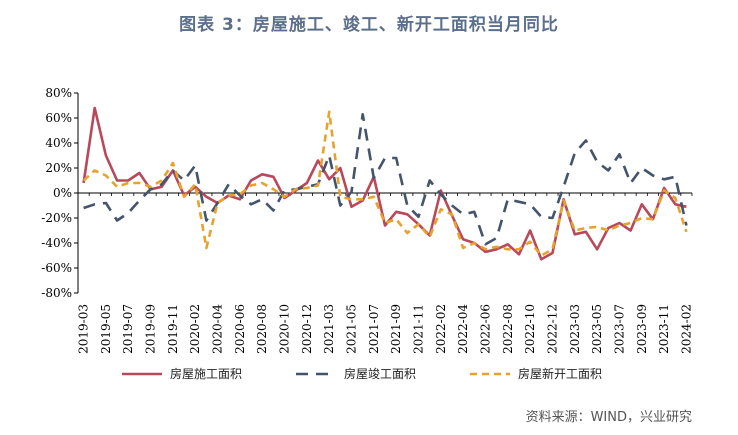 The width and height of the screenshot is (738, 435). What do you see at coordinates (56, 218) in the screenshot?
I see `y-tick-label: -20%` at bounding box center [56, 218].